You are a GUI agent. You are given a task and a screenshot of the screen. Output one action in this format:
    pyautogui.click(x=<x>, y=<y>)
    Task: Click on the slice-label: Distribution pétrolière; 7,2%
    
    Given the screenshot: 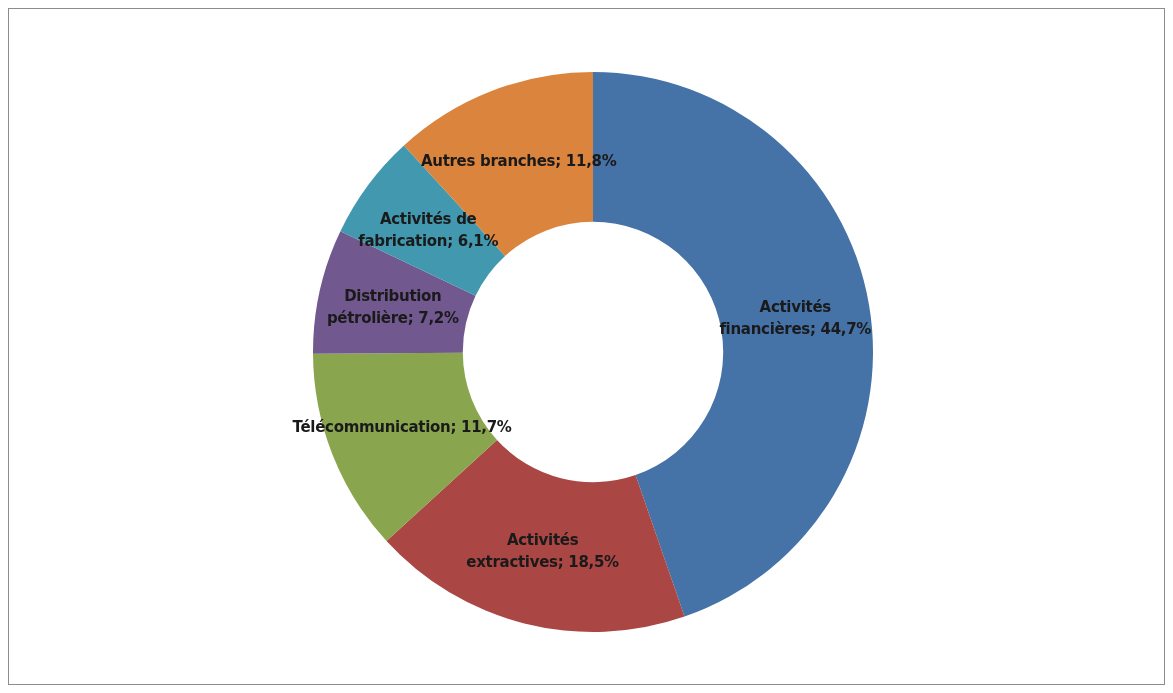 What is the action you would take?
    pyautogui.click(x=392, y=308)
    